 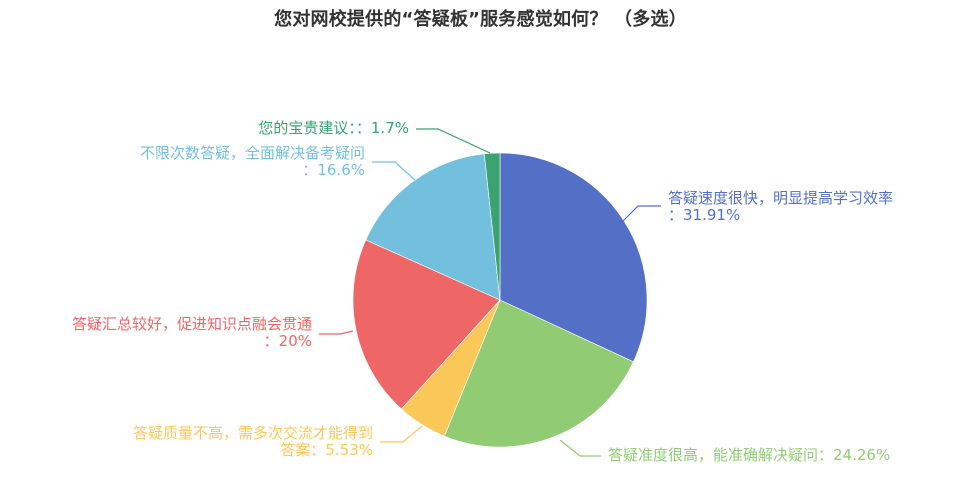 What do you see at coordinates (252, 153) in the screenshot?
I see `label-text: 不限次数答疑，全面解决备考疑问` at bounding box center [252, 153].